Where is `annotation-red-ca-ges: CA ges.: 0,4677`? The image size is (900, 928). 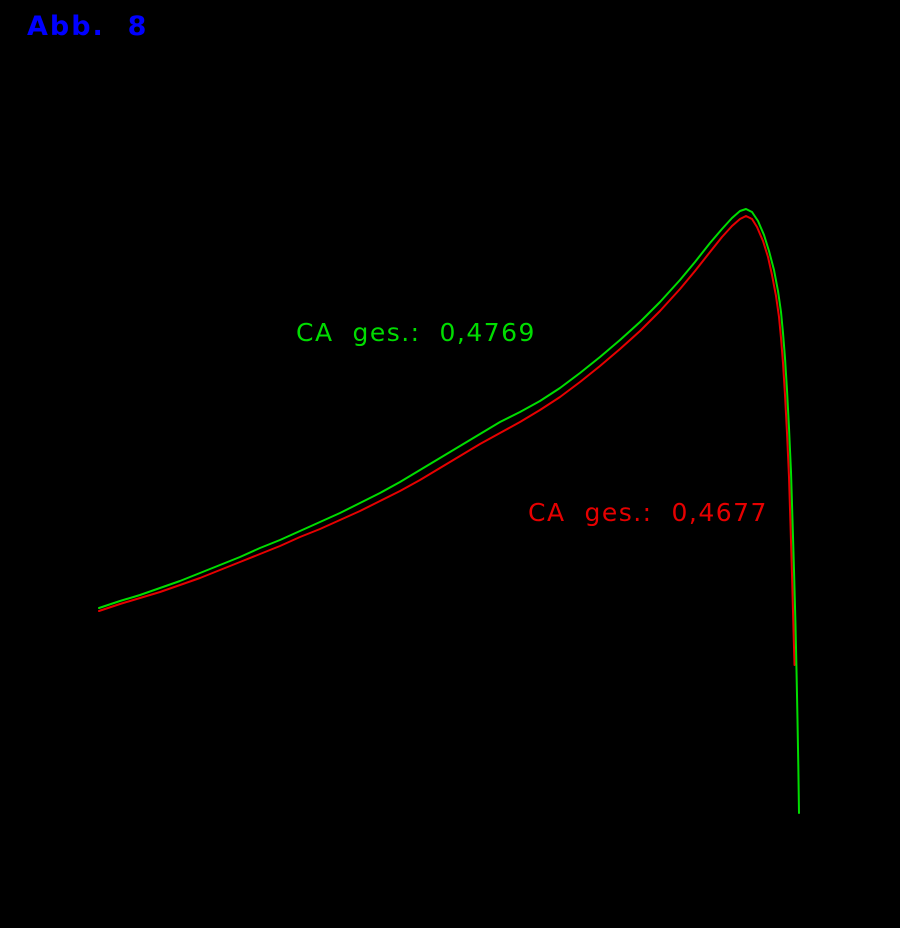
annotation-red-ca-ges: CA ges.: 0,4677 is located at coordinates (648, 512).